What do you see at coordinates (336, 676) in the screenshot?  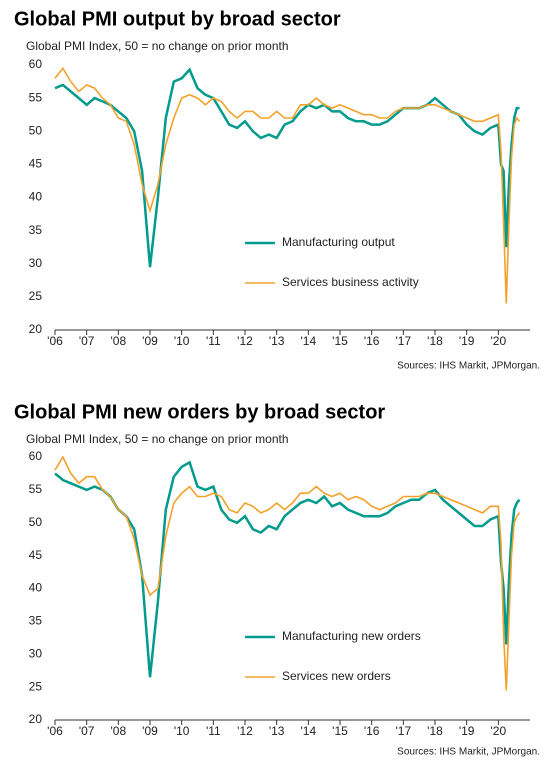 I see `legend-label: Services new orders` at bounding box center [336, 676].